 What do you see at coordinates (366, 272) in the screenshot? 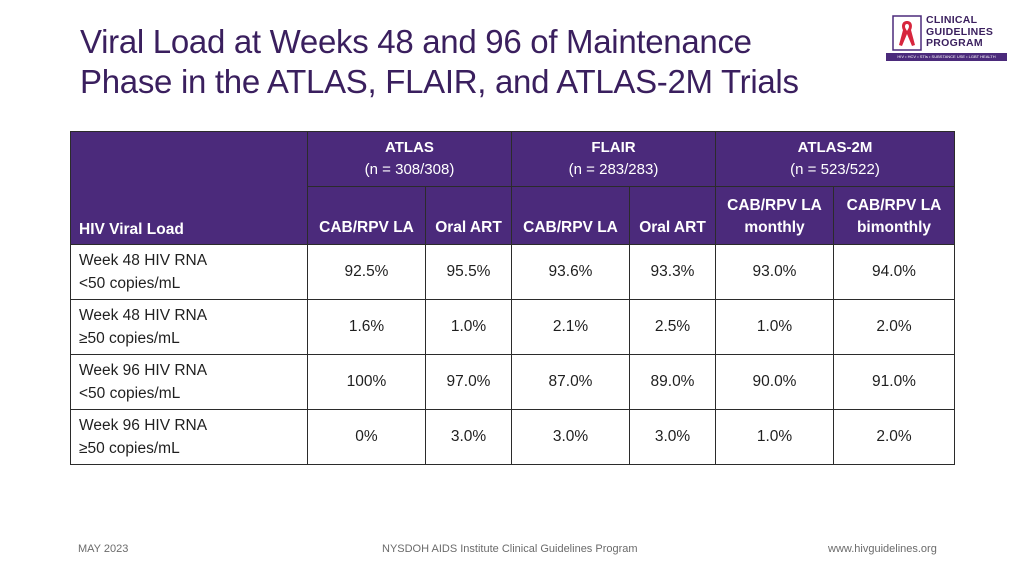
I see `value-cell: 92.5%` at bounding box center [366, 272].